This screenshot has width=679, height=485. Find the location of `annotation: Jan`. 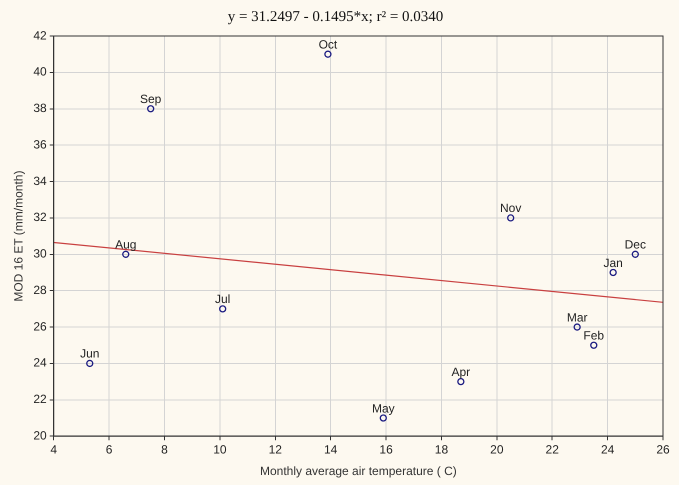

annotation: Jan is located at coordinates (613, 263).